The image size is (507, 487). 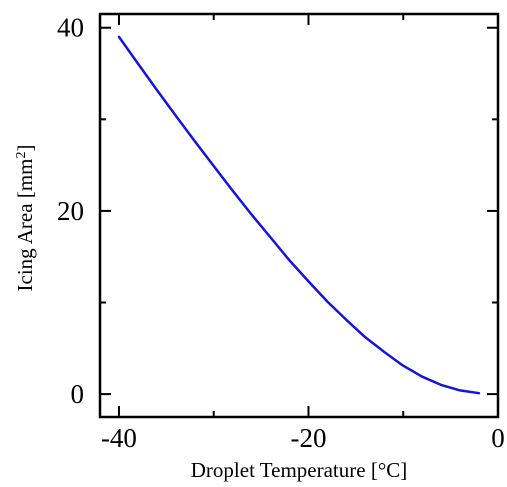 What do you see at coordinates (21, 155) in the screenshot?
I see `y-axis-label-superscript: 2` at bounding box center [21, 155].